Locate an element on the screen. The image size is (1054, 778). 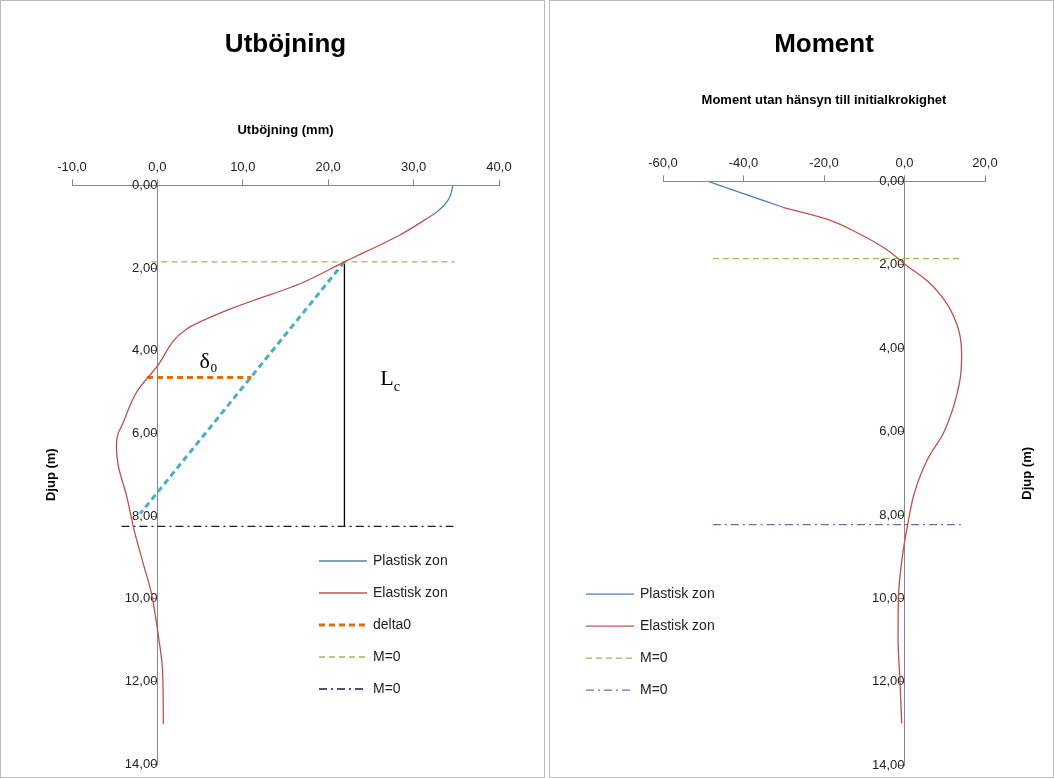
x-tick-label: -40,0 is located at coordinates (743, 163).